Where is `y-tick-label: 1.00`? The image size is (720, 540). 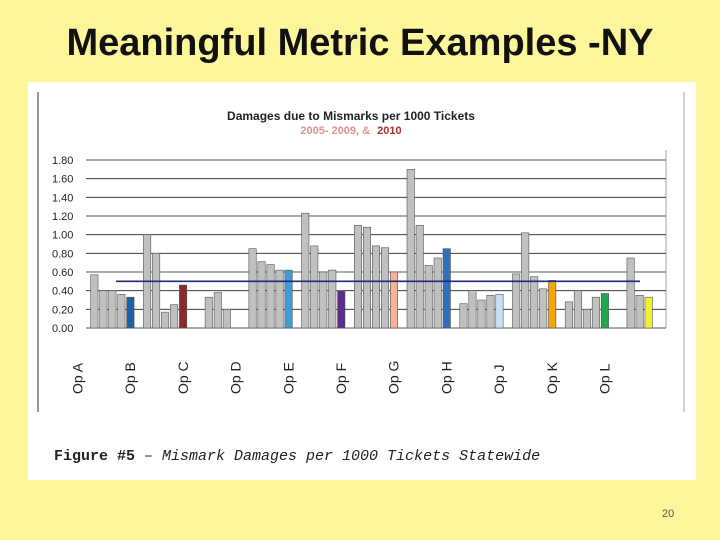
y-tick-label: 1.00 is located at coordinates (62, 236).